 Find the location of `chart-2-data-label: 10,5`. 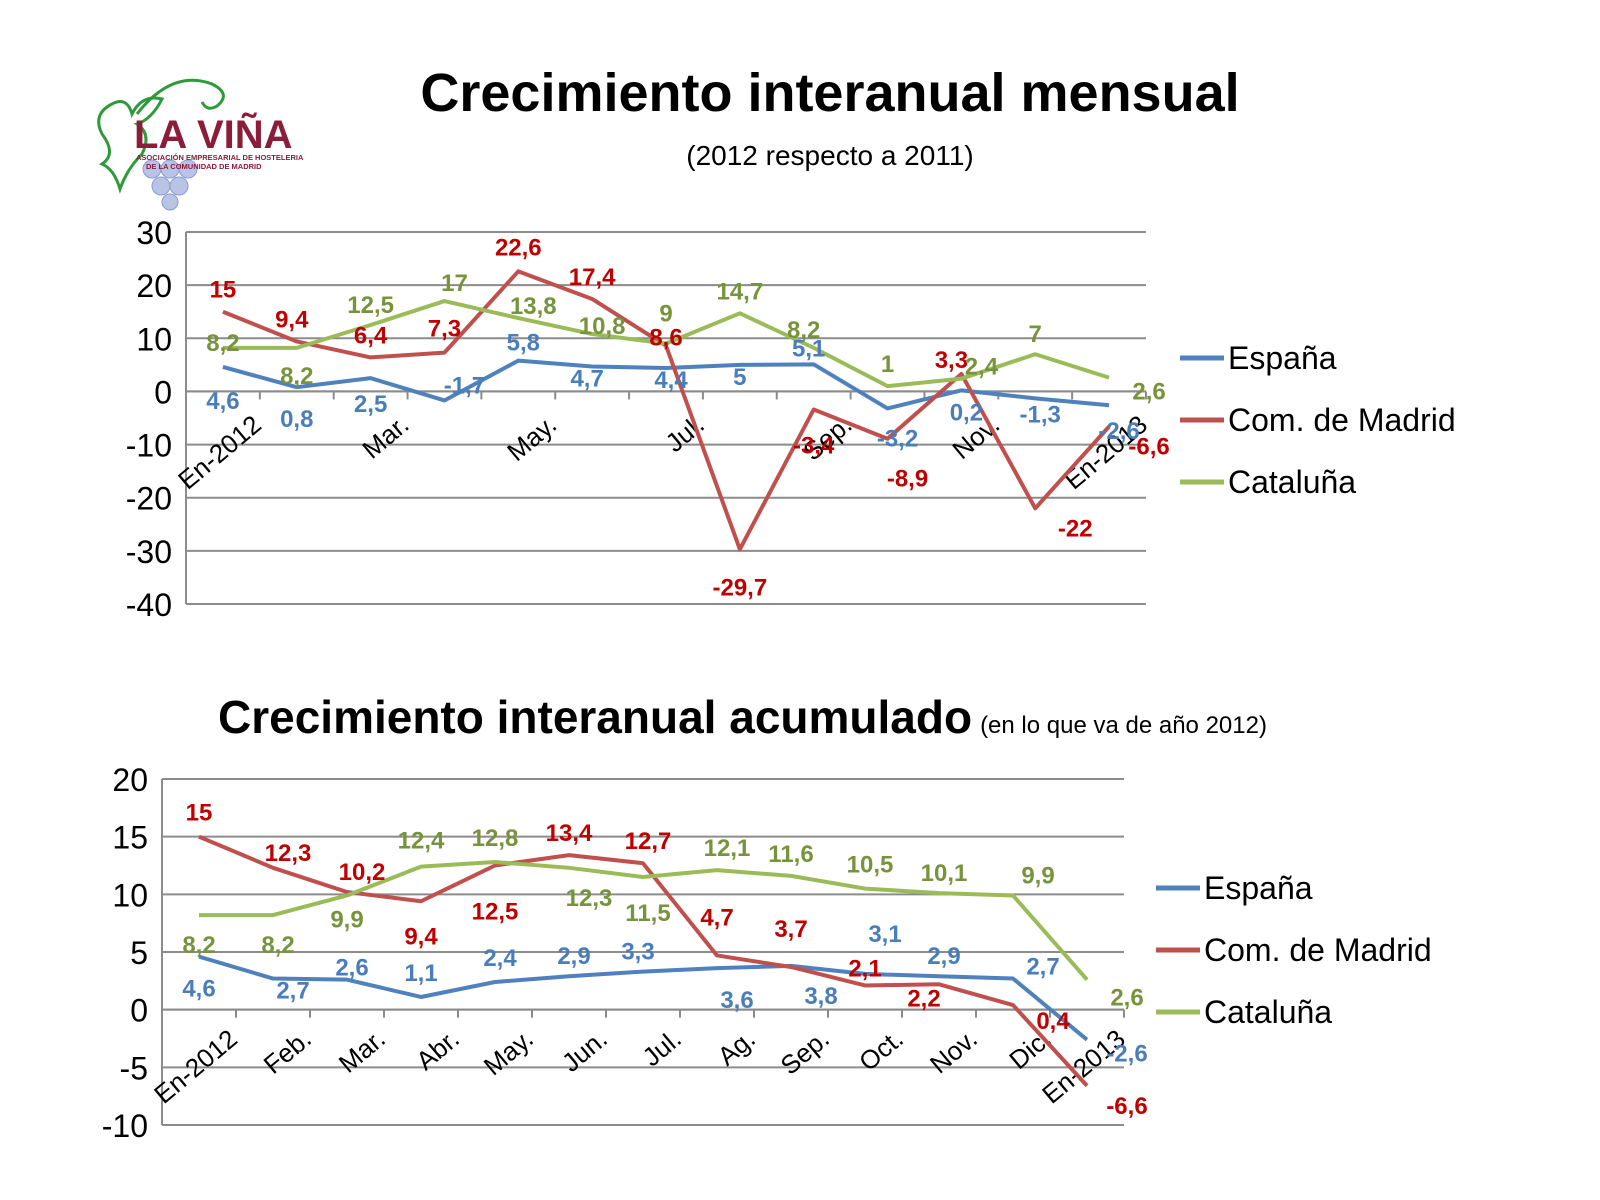

chart-2-data-label: 10,5 is located at coordinates (870, 865).